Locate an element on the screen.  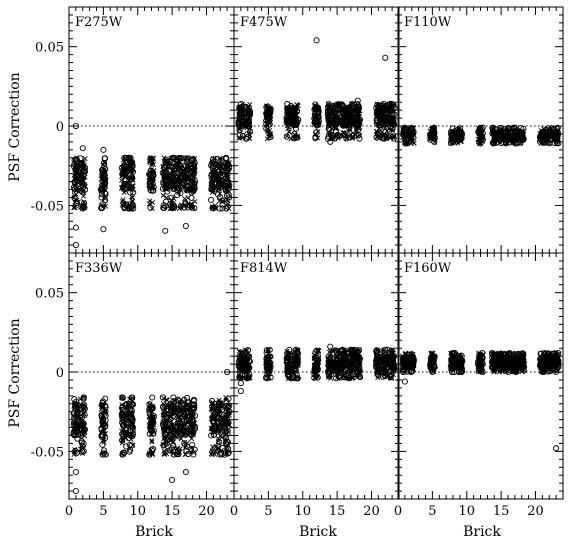
panel-f160w: F160W 0 5 10 15 20 is located at coordinates (479, 385).